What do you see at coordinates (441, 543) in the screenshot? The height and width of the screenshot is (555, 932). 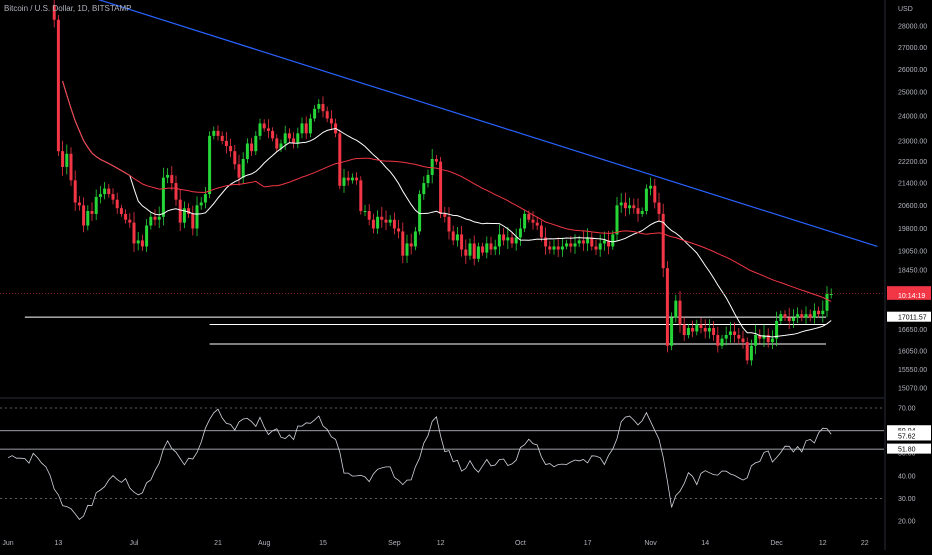 I see `time-tick-label-7: 12` at bounding box center [441, 543].